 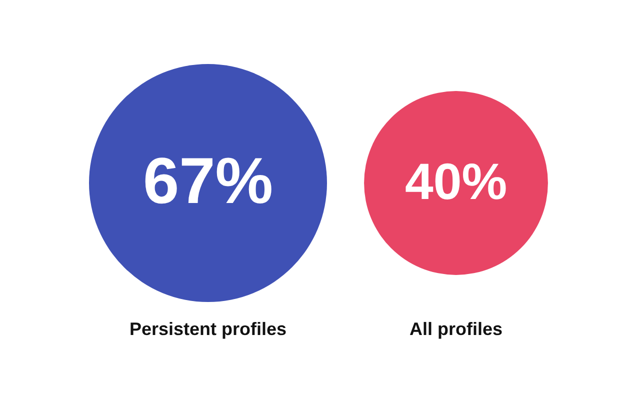 What do you see at coordinates (208, 328) in the screenshot?
I see `category-label: Persistent profiles` at bounding box center [208, 328].